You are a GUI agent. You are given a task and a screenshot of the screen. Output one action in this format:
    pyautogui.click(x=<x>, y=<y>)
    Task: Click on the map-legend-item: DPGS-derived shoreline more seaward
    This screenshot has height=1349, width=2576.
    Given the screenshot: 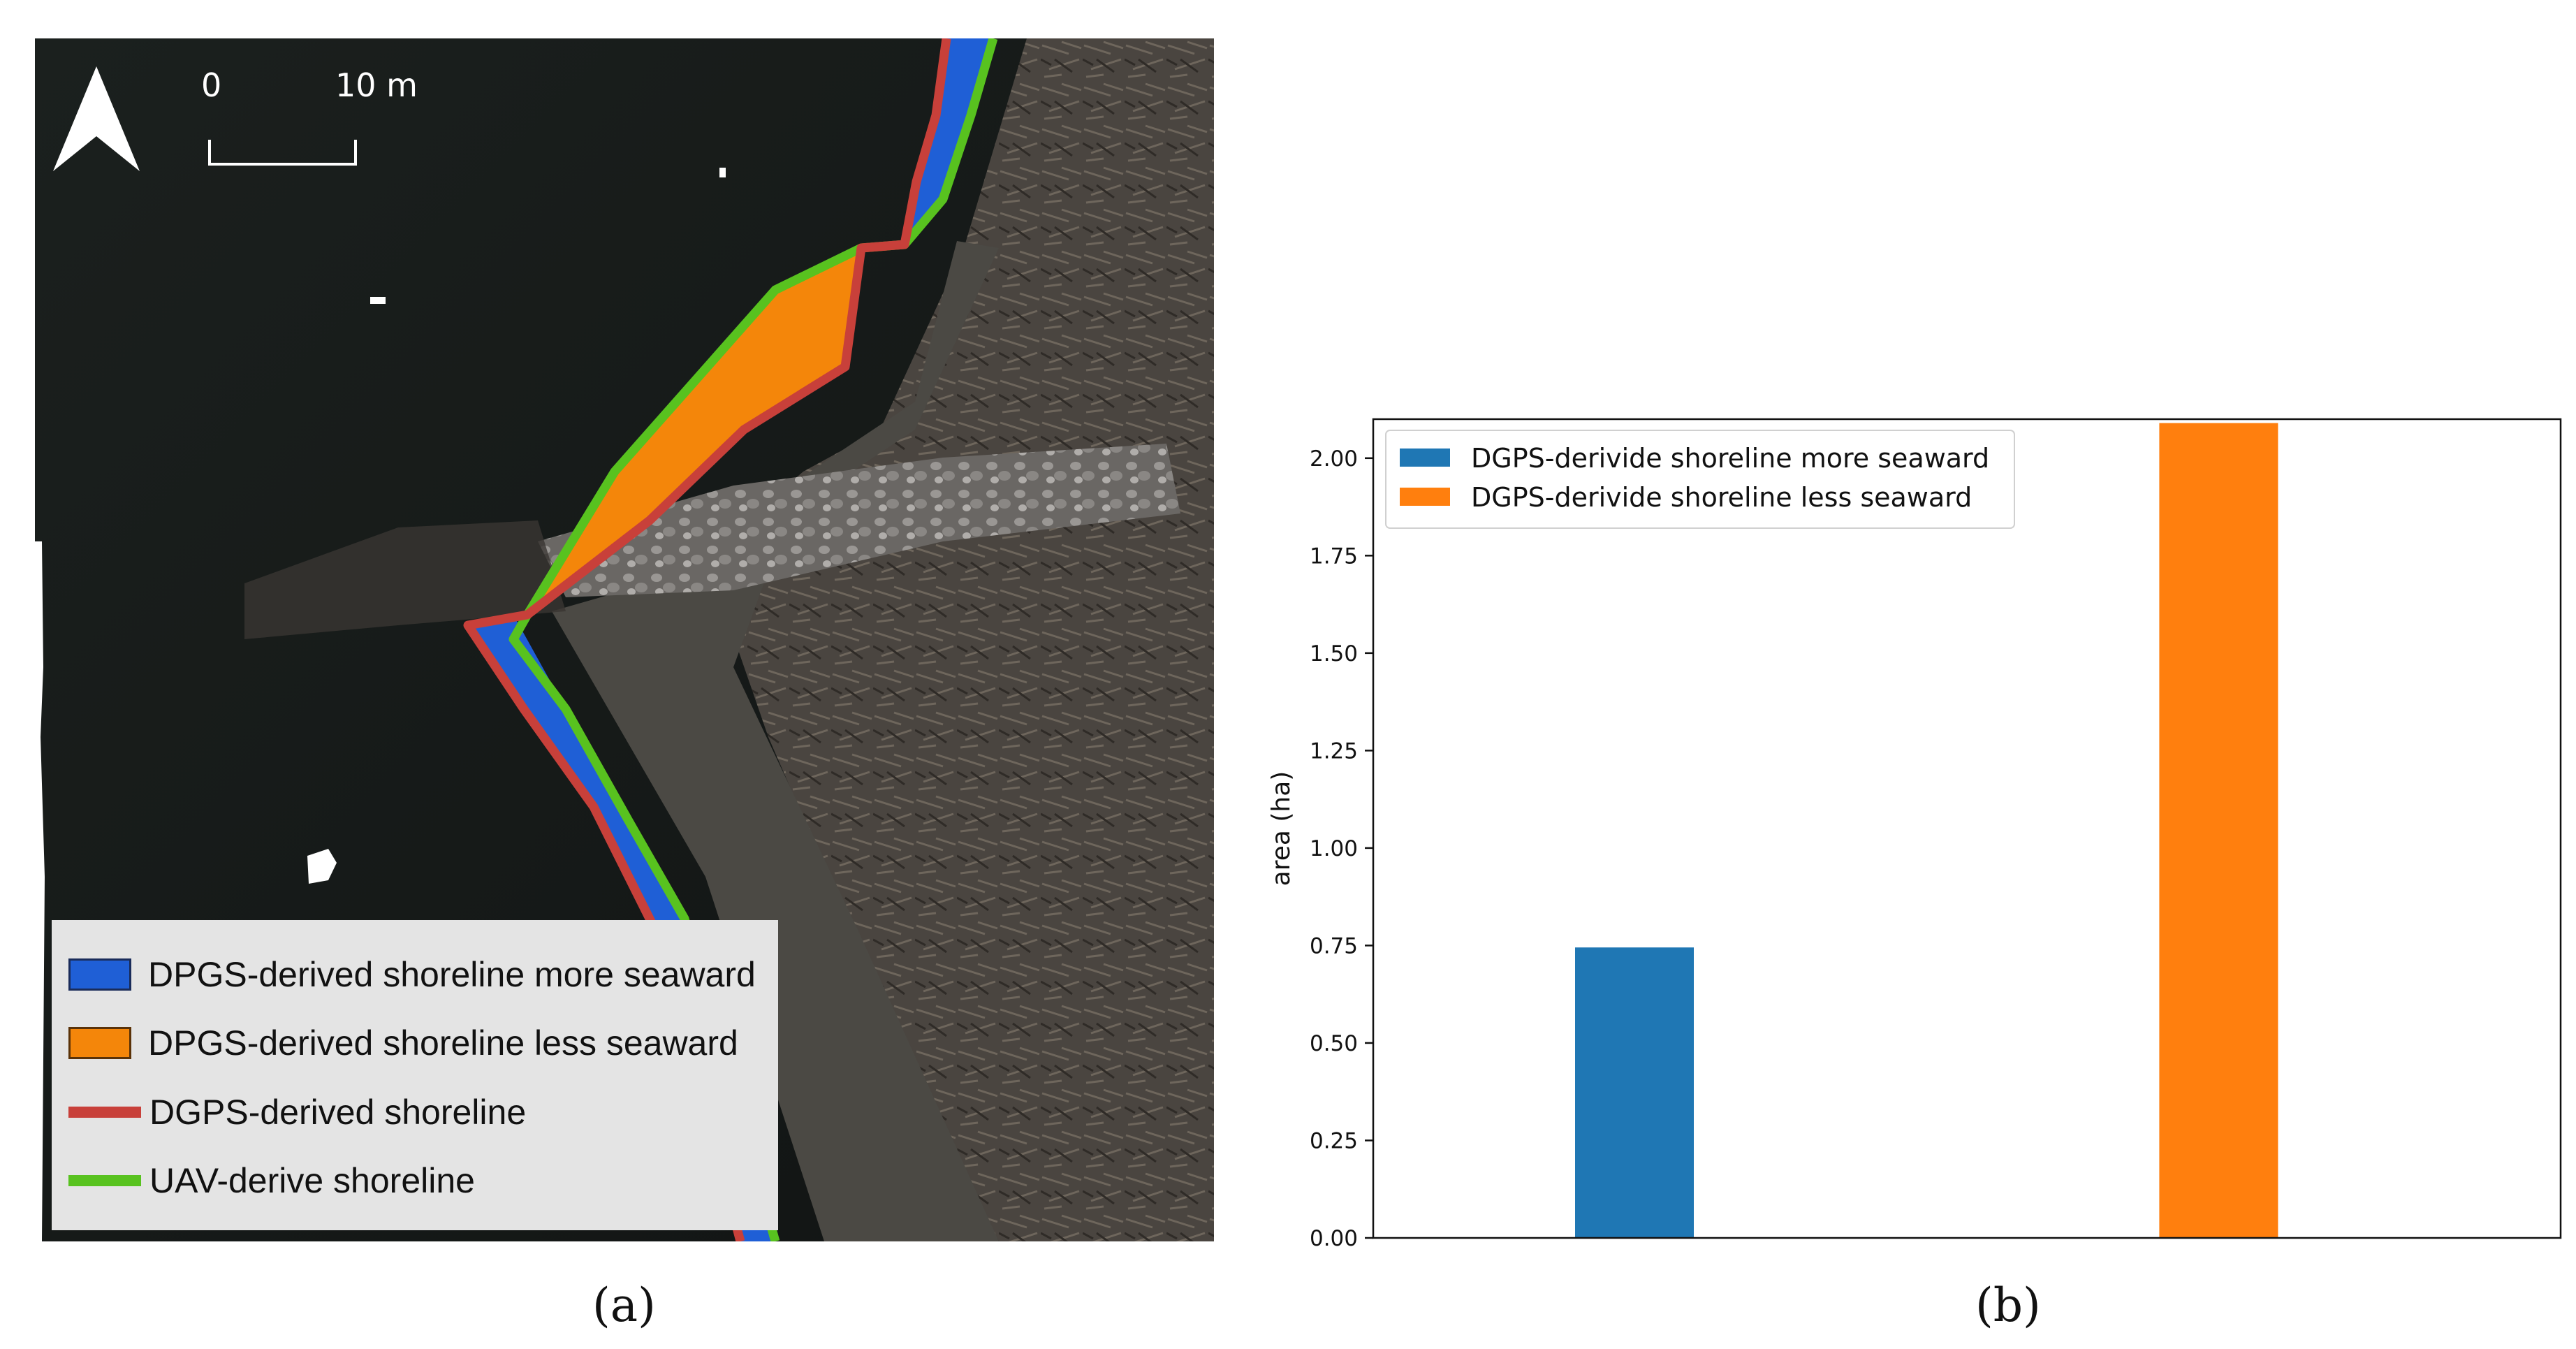 What is the action you would take?
    pyautogui.click(x=412, y=974)
    